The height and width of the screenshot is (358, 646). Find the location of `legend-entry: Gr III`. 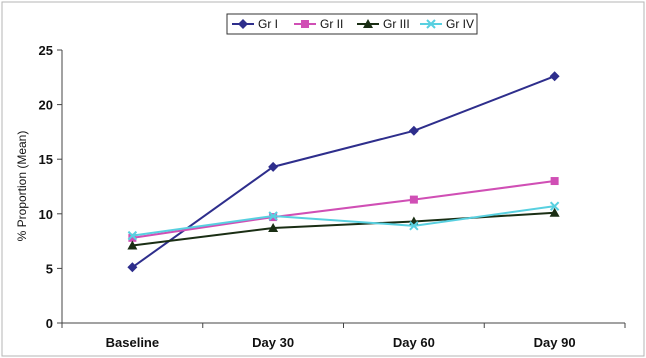

legend-entry: Gr III is located at coordinates (383, 24).